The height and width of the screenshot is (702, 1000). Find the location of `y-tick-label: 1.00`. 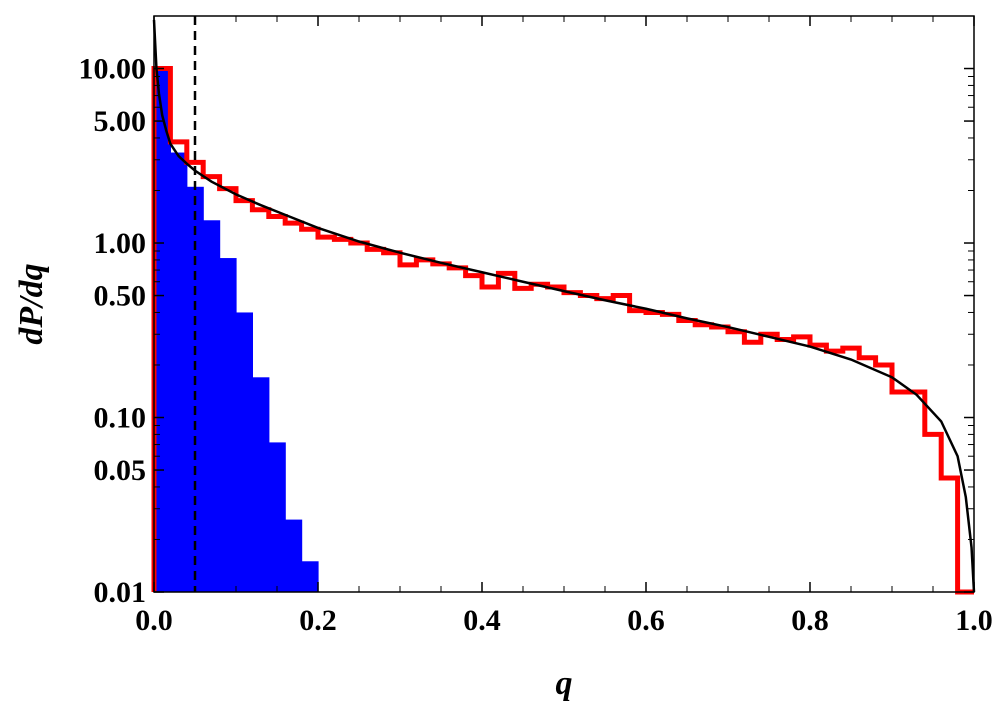

y-tick-label: 1.00 is located at coordinates (120, 243).